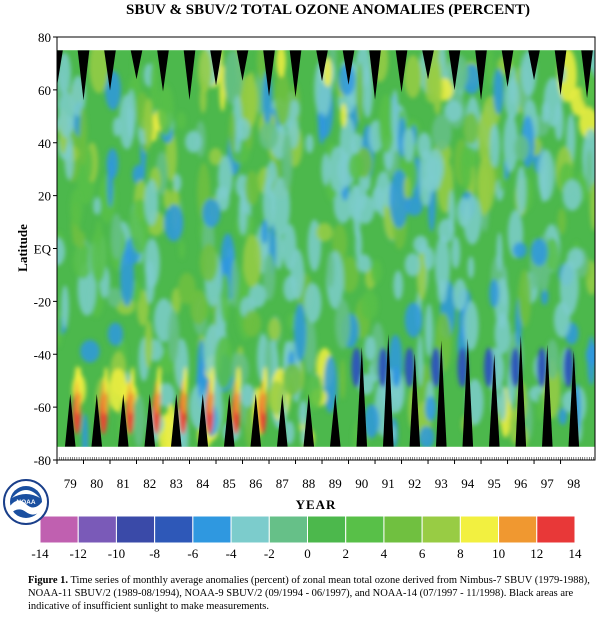 Image resolution: width=600 pixels, height=618 pixels. I want to click on y-tick-label: -20, so click(42, 301).